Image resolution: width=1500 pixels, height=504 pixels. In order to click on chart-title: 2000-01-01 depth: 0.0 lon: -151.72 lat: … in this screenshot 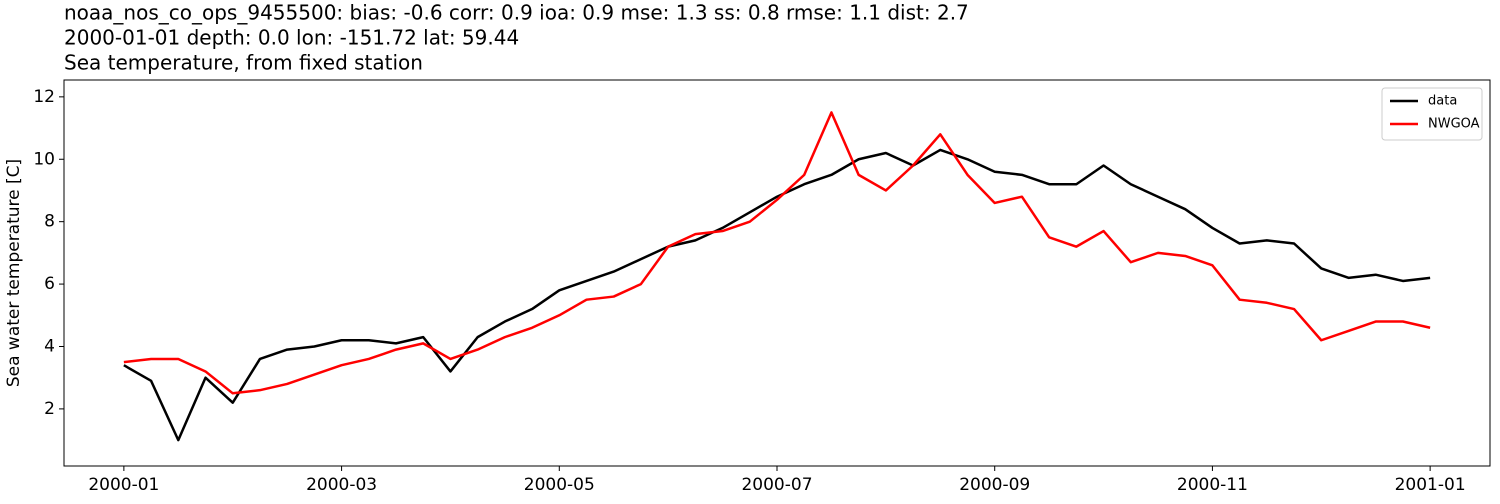, I will do `click(291, 38)`.